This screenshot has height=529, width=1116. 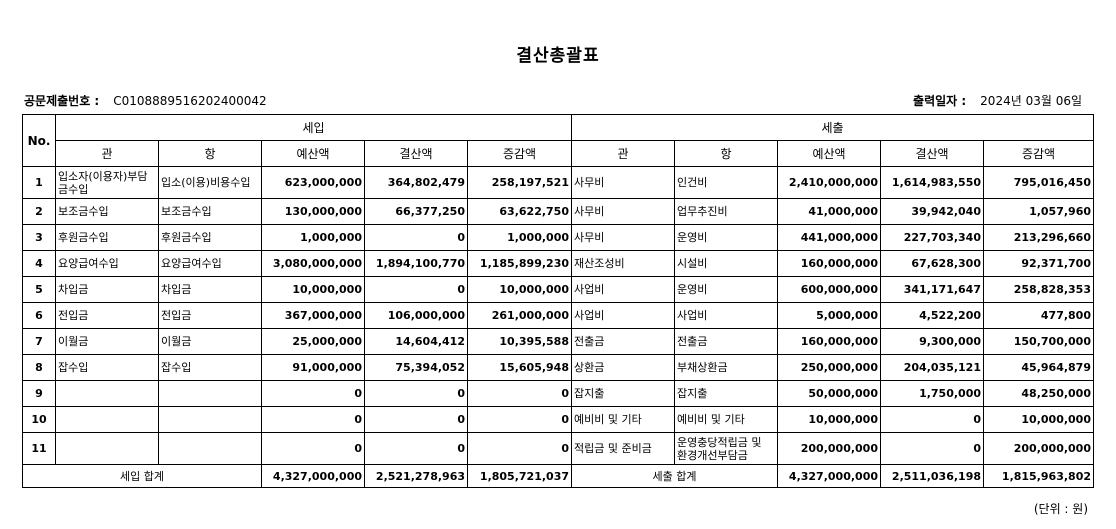 What do you see at coordinates (1038, 367) in the screenshot?
I see `expense-diff-cell: 45,964,879` at bounding box center [1038, 367].